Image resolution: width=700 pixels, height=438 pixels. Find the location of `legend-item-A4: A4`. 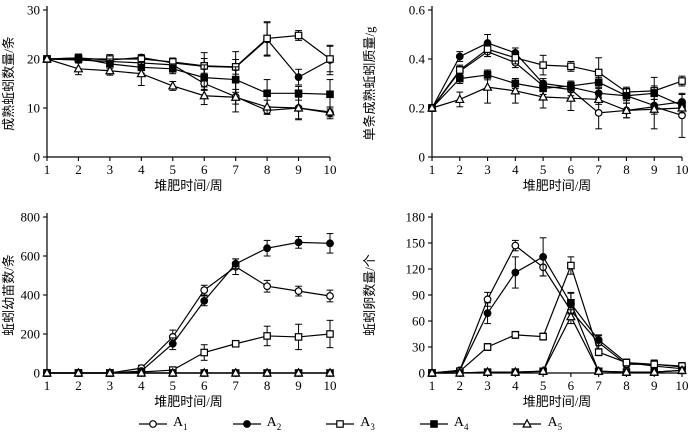

legend-item-A4: A4 is located at coordinates (443, 424).